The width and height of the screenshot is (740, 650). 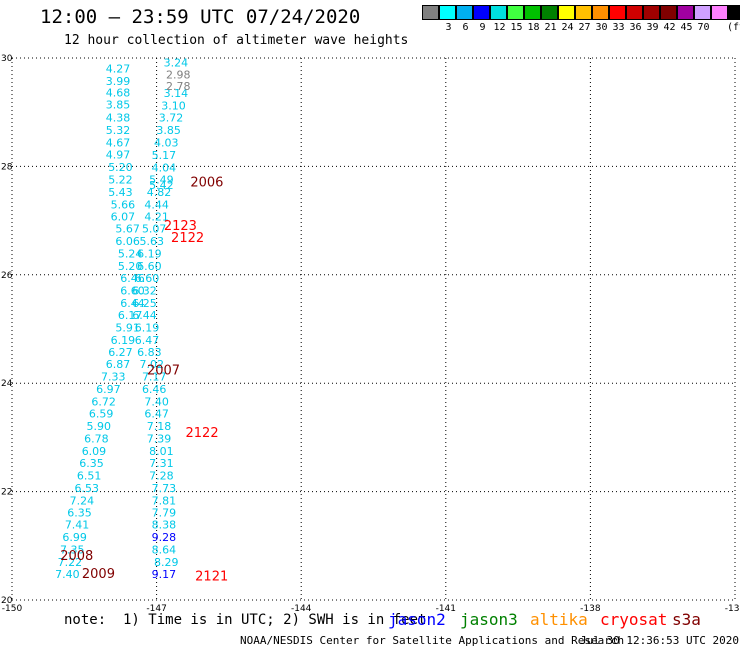 What do you see at coordinates (154, 229) in the screenshot?
I see `wave-height-value: 5.07` at bounding box center [154, 229].